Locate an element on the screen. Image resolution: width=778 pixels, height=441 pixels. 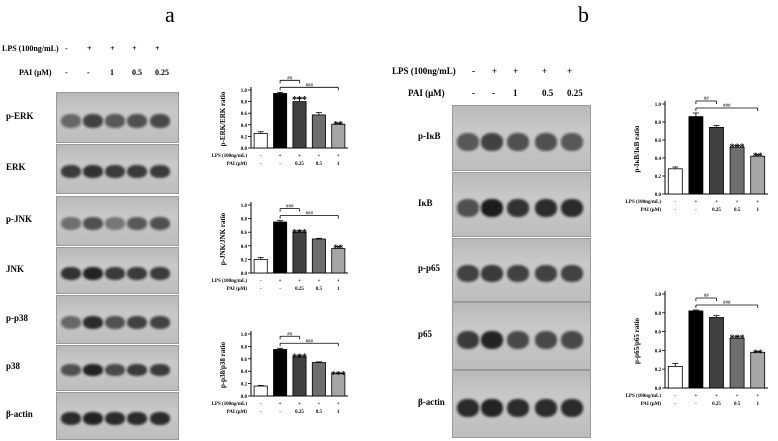
y-axis-label: p-p38/p38 ratio is located at coordinates (223, 364).